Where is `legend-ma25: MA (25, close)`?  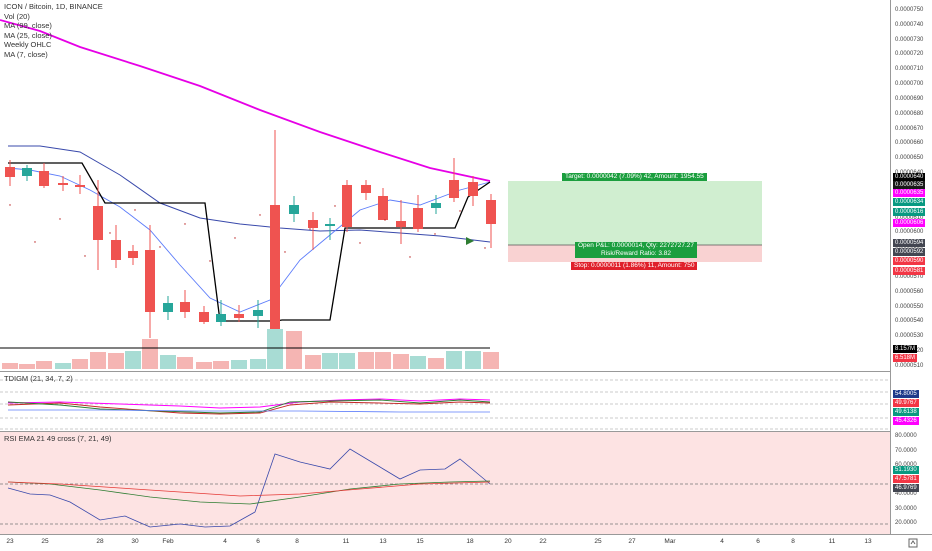 legend-ma25: MA (25, close) is located at coordinates (28, 35).